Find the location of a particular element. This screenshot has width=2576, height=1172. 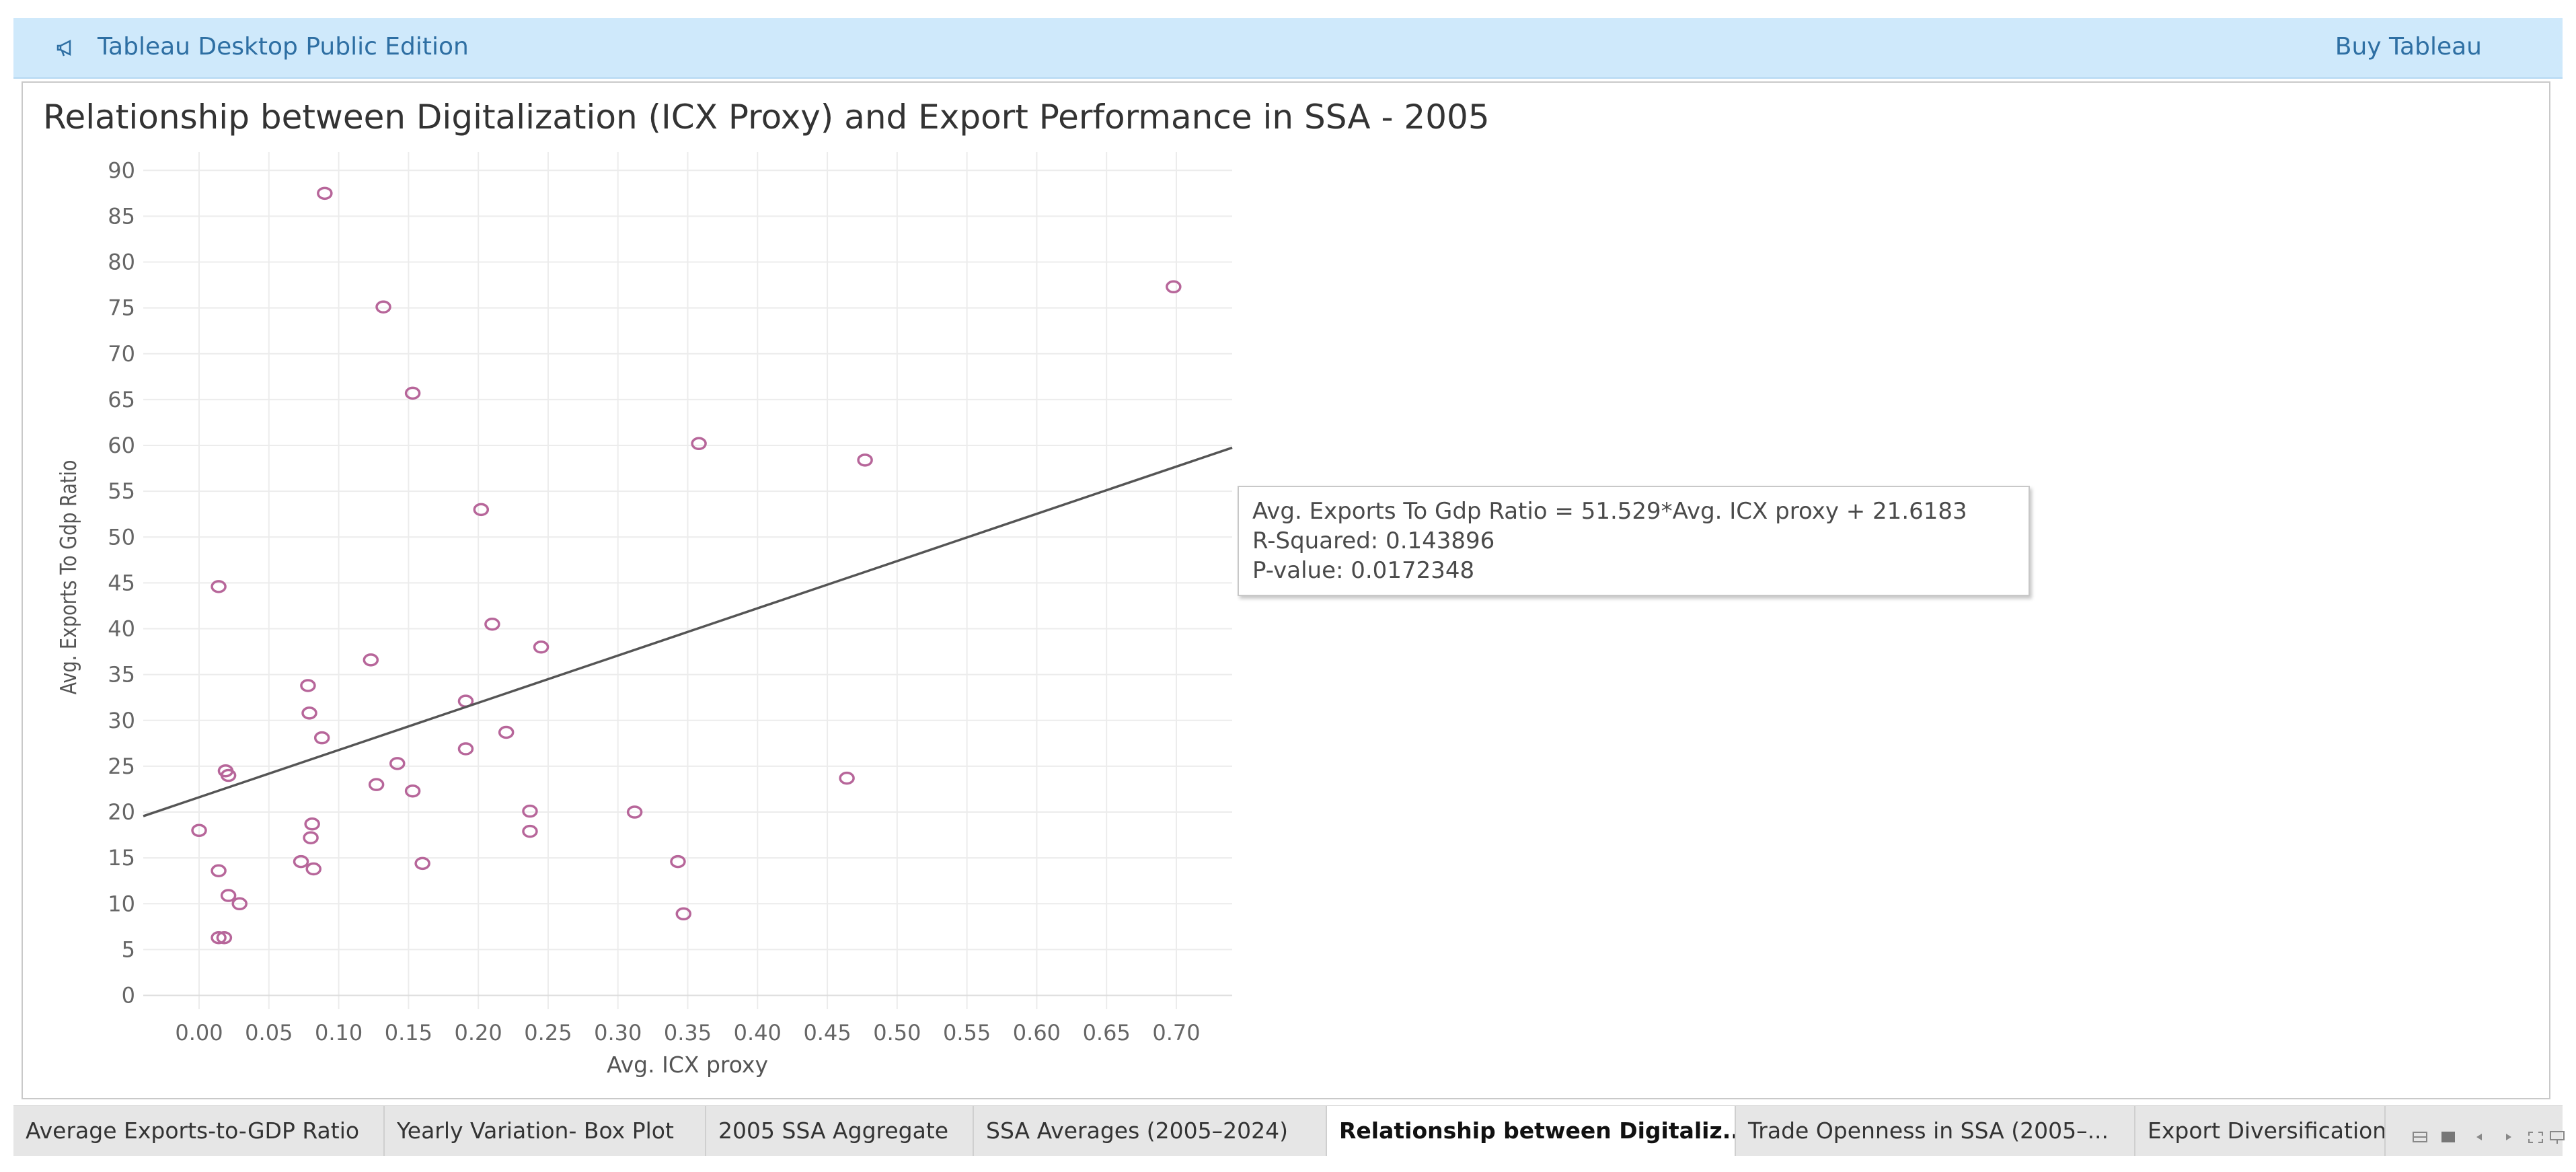

y-tick-label: 10 is located at coordinates (121, 904).